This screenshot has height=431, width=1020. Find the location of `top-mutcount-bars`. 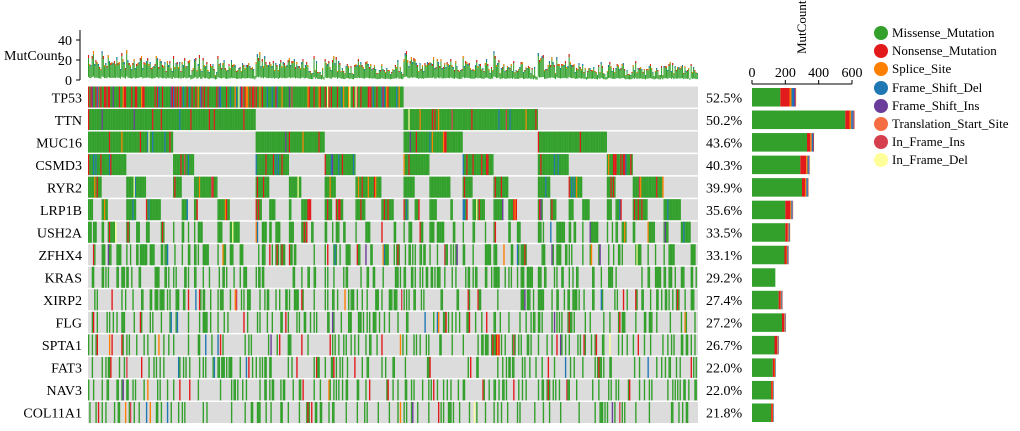

top-mutcount-bars is located at coordinates (393, 65).